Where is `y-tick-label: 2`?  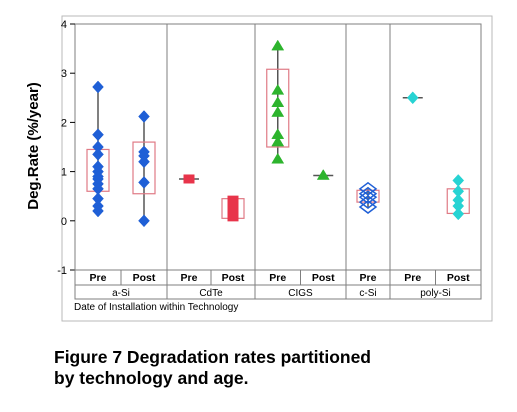
y-tick-label: 2 is located at coordinates (64, 123).